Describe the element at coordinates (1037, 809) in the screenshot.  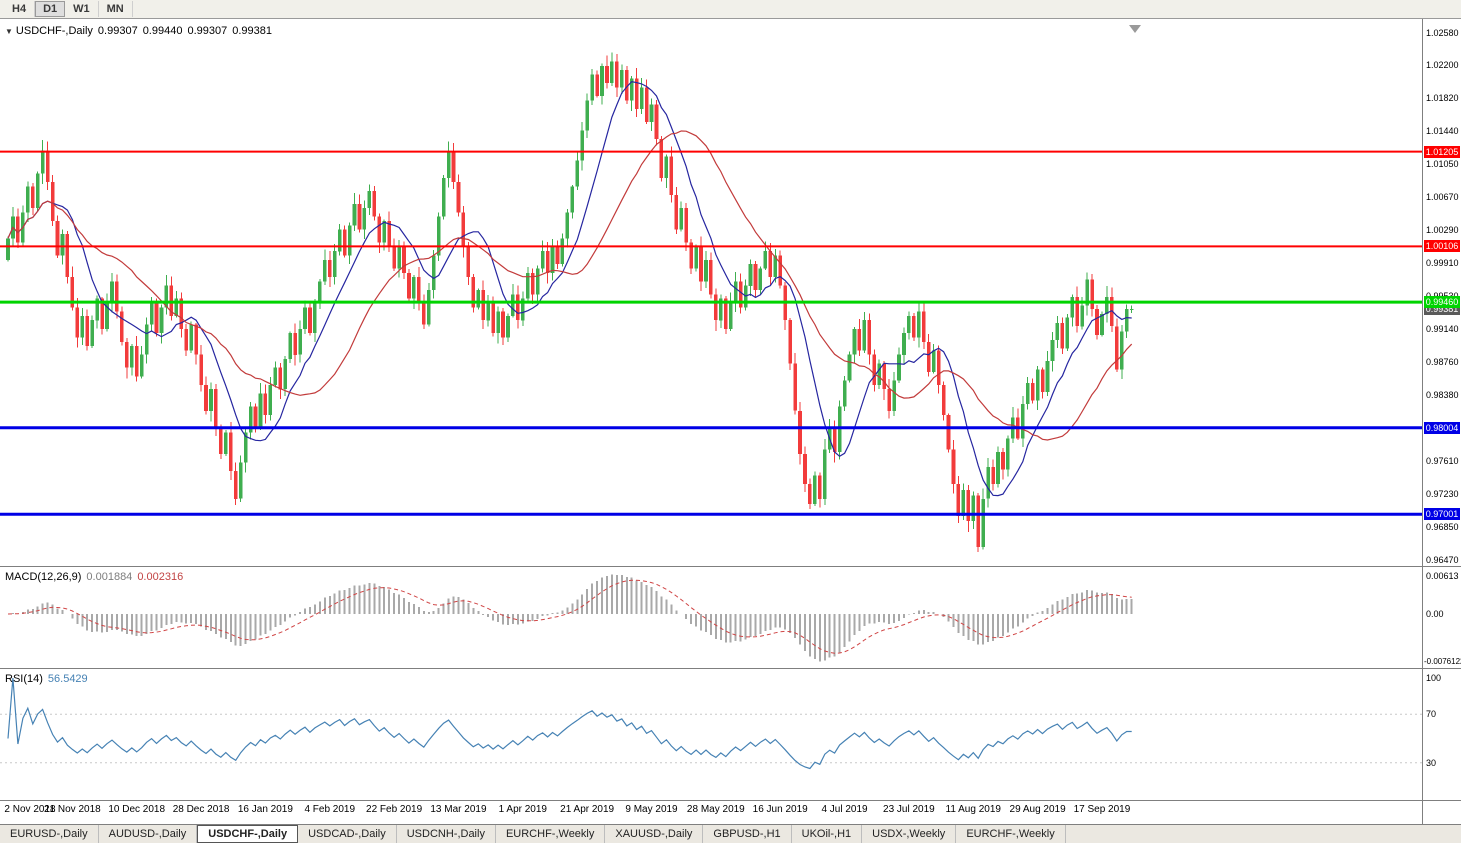
I see `date-label: 29 Aug 2019` at that location.